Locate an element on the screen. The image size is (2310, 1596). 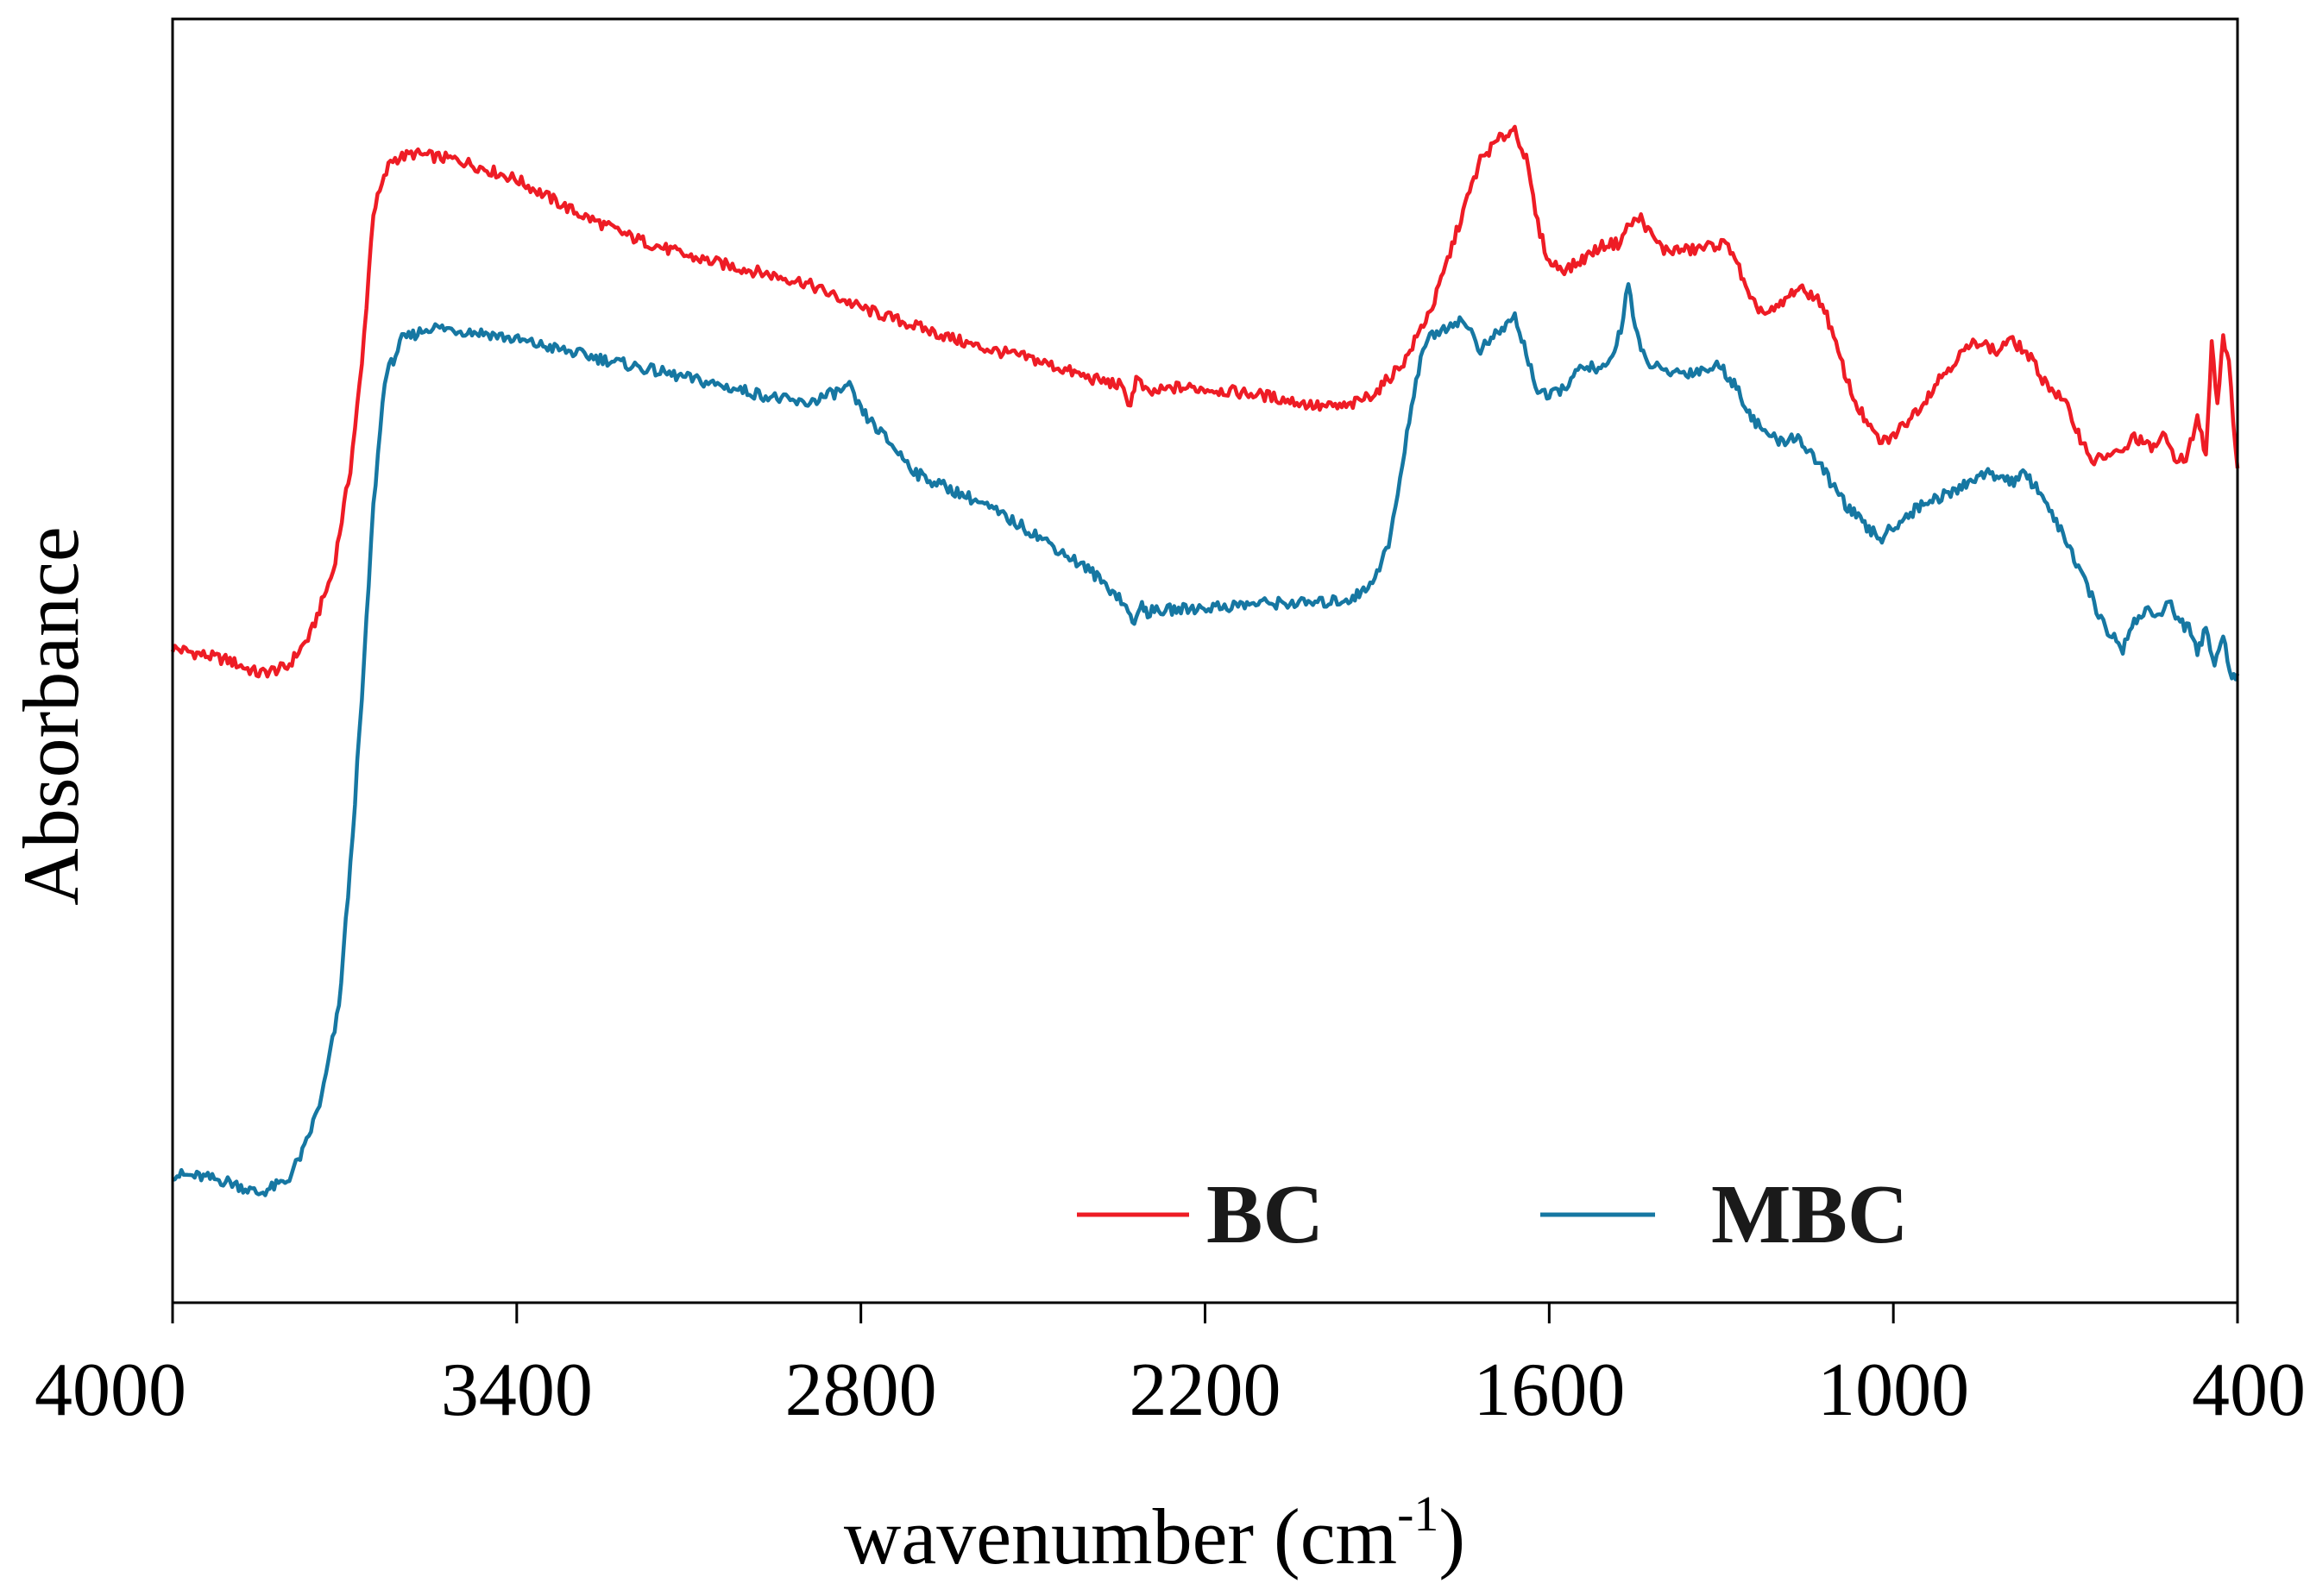
x-axis-title-main: wavenumber (cm is located at coordinates (1120, 1536).